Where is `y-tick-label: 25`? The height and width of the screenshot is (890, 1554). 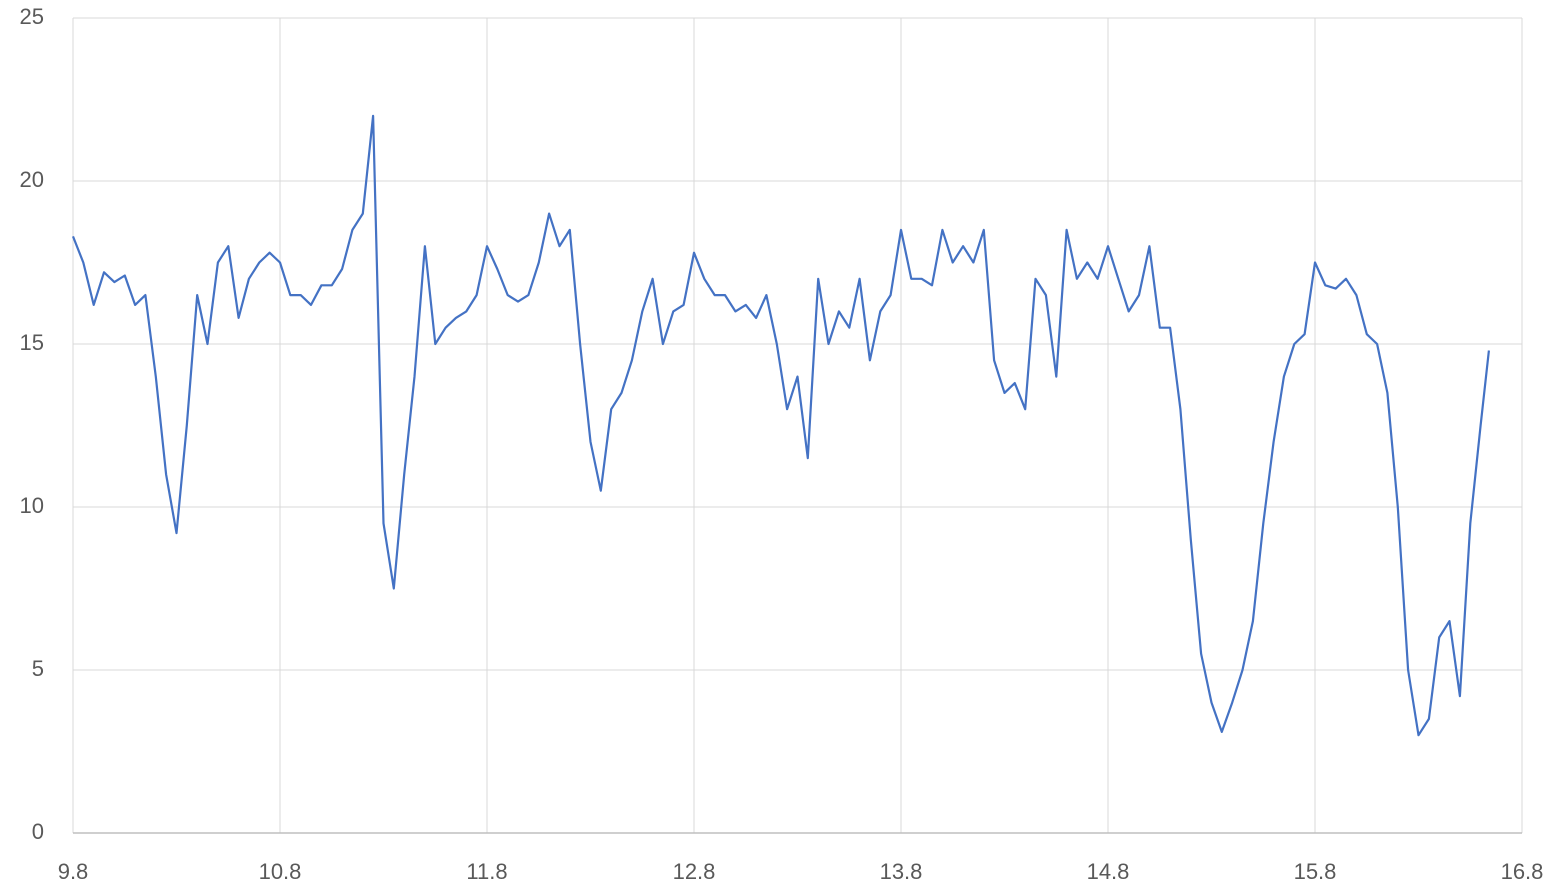 y-tick-label: 25 is located at coordinates (32, 16).